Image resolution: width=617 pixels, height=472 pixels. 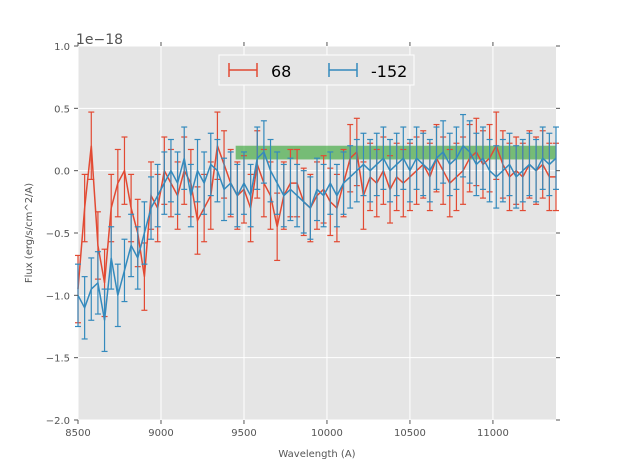 I want to click on x-tick-label: 9500, so click(x=243, y=433).